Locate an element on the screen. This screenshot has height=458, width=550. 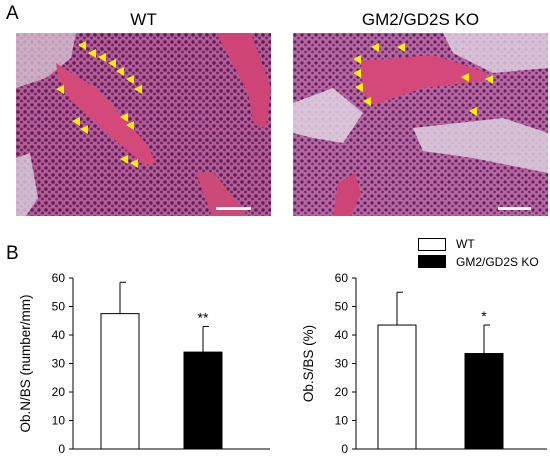
wt-arrowheads is located at coordinates (99, 104).